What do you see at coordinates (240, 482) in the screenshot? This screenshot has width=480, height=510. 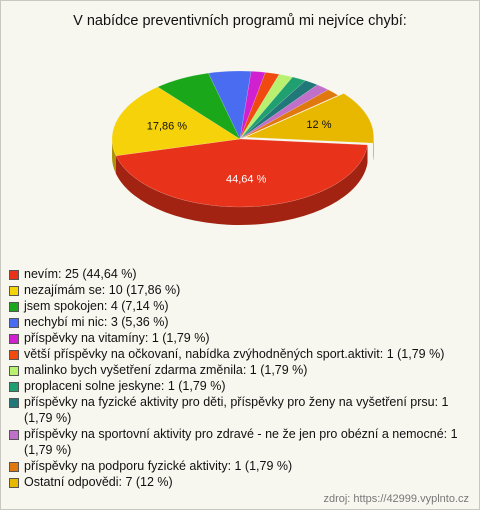 I see `legend-item: Ostatní odpovědi: 7 (12 %)` at bounding box center [240, 482].